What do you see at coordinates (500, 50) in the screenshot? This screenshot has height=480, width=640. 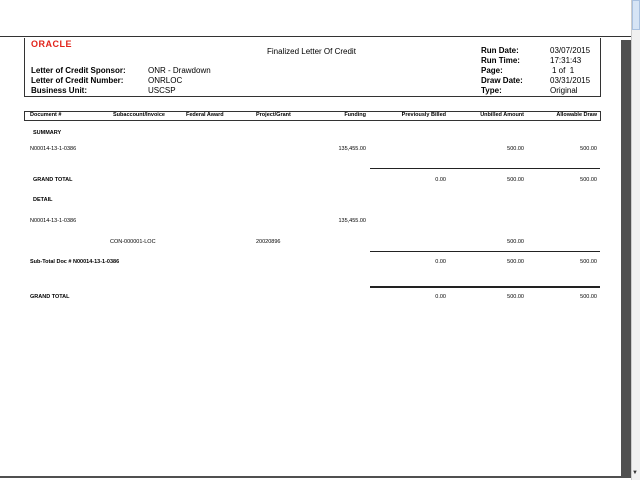 I see `run-date-label: Run Date:` at bounding box center [500, 50].